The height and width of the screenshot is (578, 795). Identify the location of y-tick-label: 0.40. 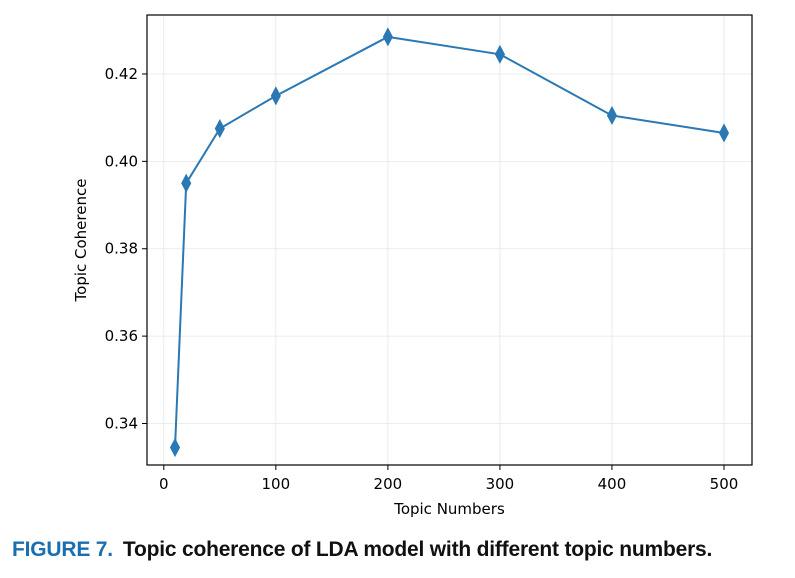
(121, 161).